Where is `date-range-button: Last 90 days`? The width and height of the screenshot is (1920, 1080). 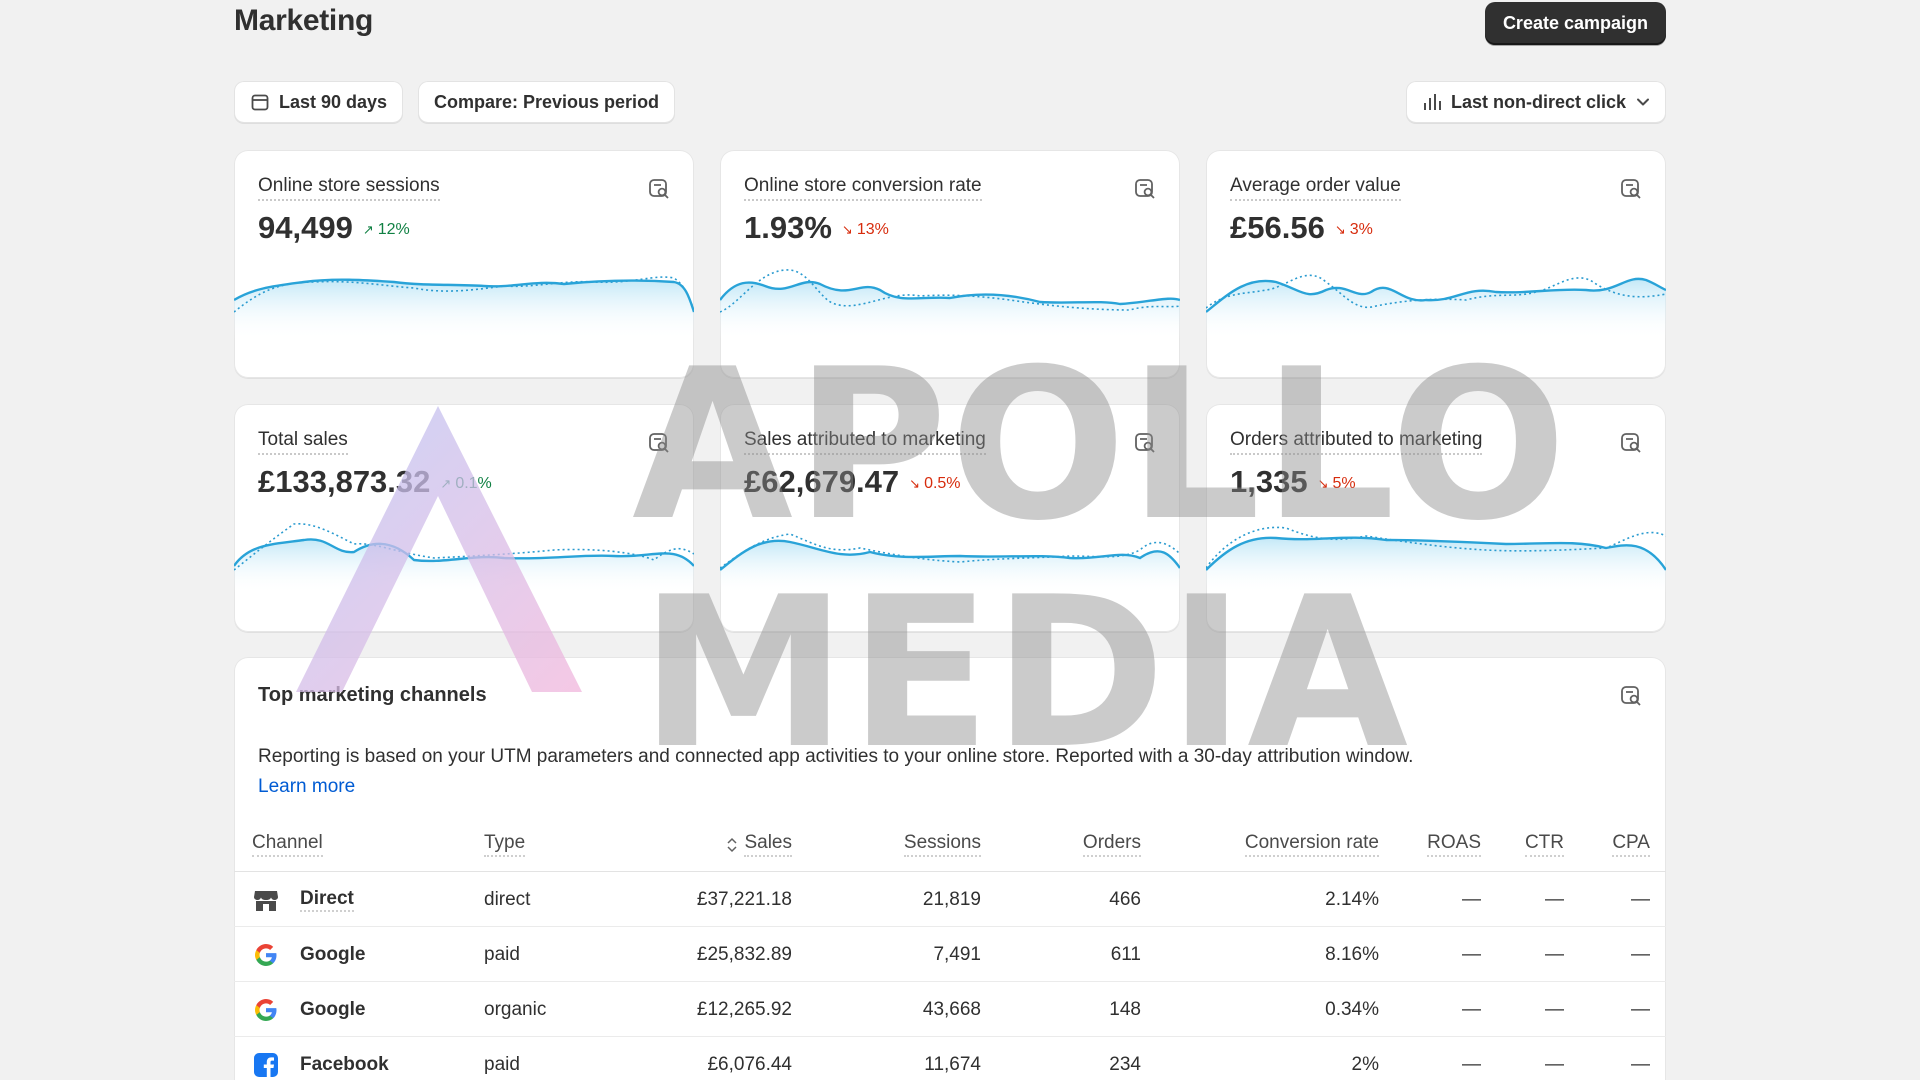 date-range-button: Last 90 days is located at coordinates (319, 102).